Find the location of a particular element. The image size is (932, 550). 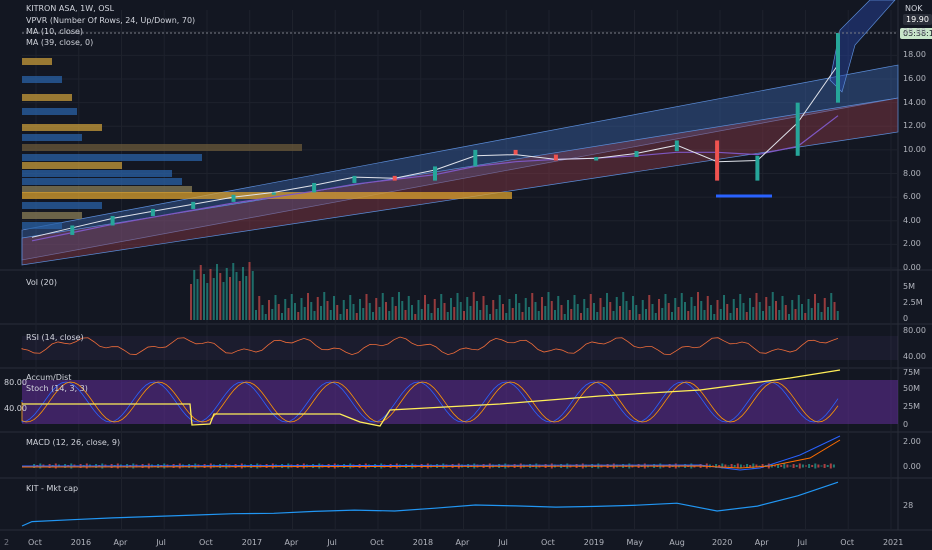

accum-tick-label: 0 is located at coordinates (906, 424).